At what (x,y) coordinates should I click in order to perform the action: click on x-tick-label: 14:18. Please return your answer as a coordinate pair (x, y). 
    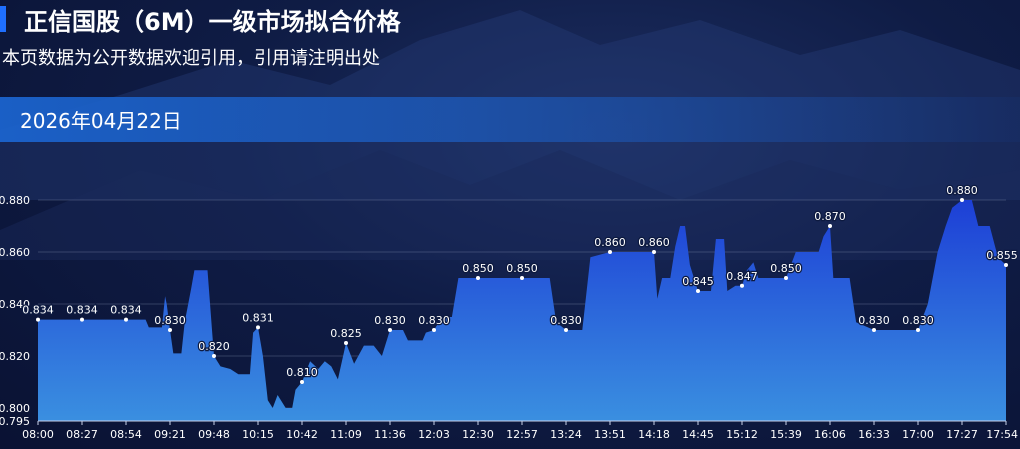
    Looking at the image, I should click on (654, 434).